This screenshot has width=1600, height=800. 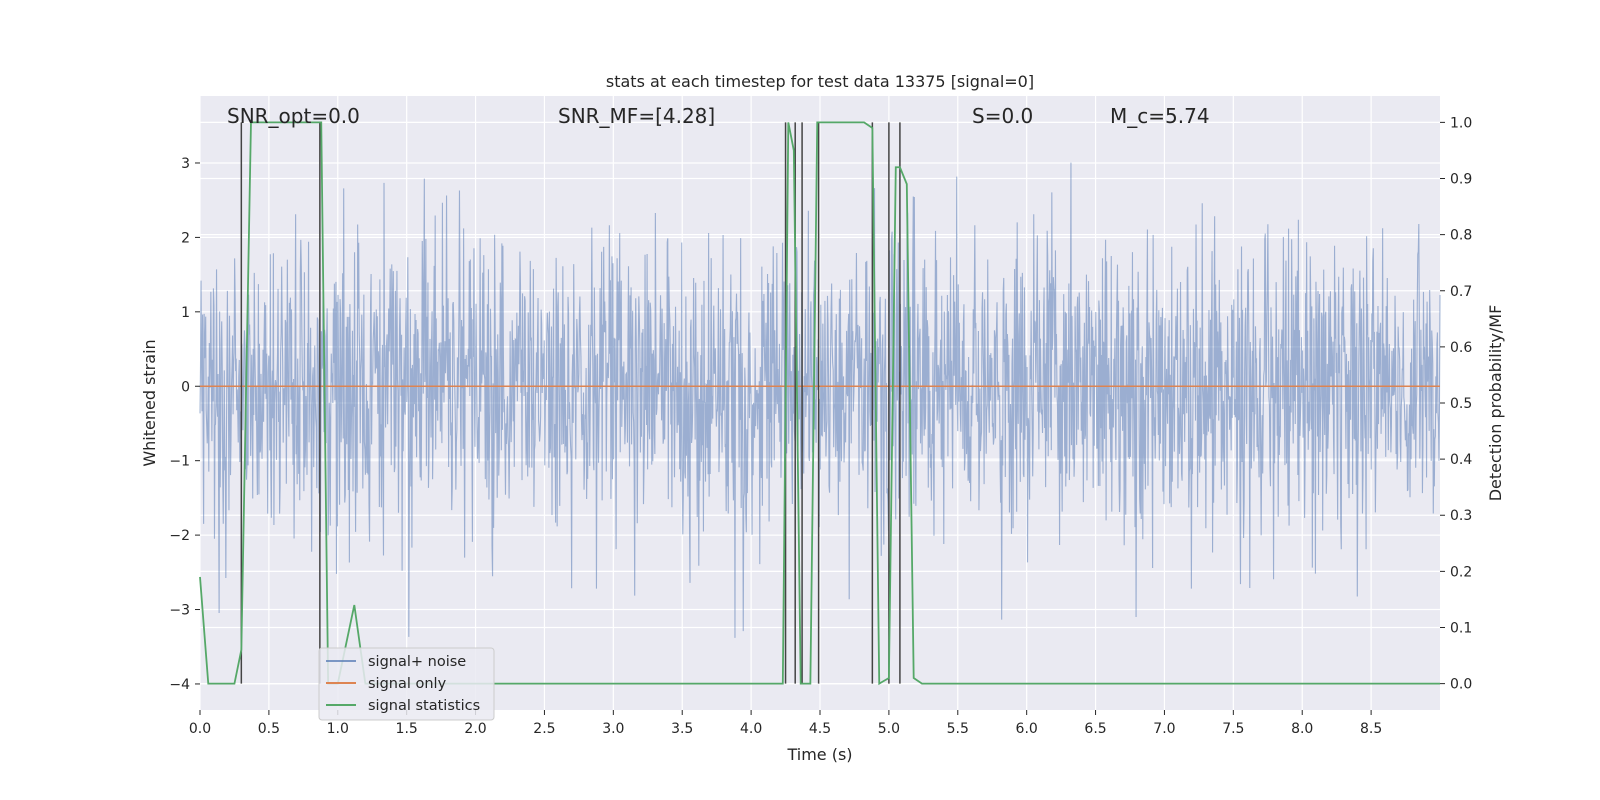 I want to click on y-right-tick-label: 1.0, so click(x=1461, y=123).